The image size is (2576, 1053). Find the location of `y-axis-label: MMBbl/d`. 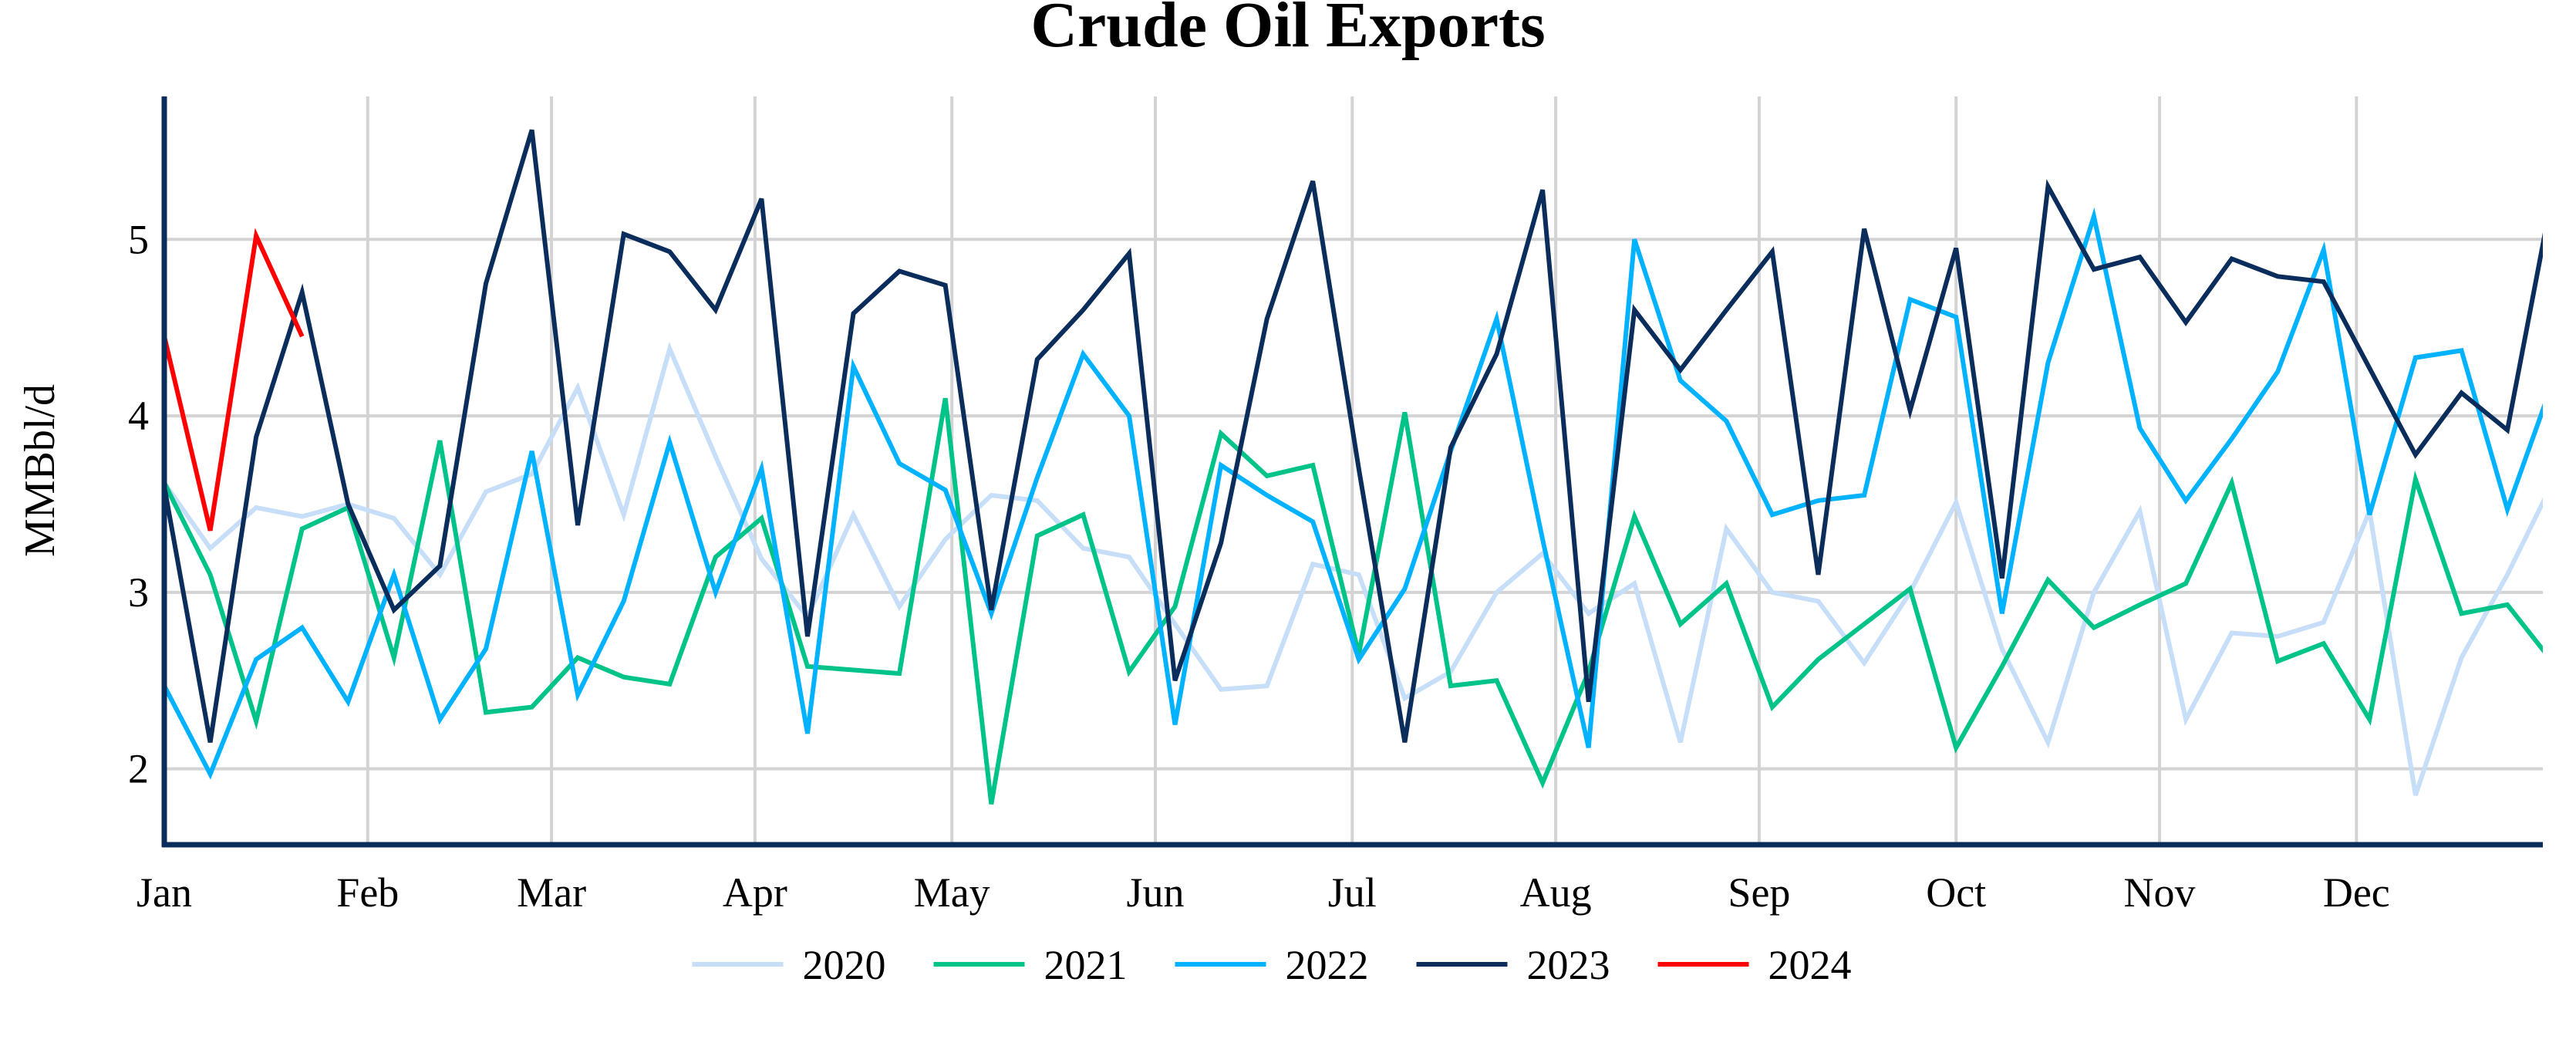

y-axis-label: MMBbl/d is located at coordinates (40, 470).